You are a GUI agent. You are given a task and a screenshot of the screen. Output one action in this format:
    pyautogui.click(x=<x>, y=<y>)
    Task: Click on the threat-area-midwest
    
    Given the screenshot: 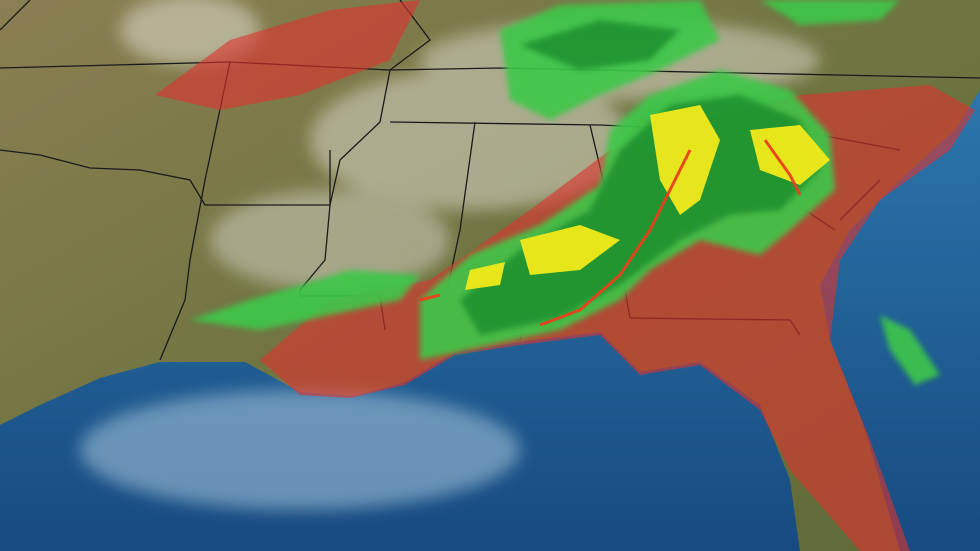 What is the action you would take?
    pyautogui.click(x=287, y=55)
    